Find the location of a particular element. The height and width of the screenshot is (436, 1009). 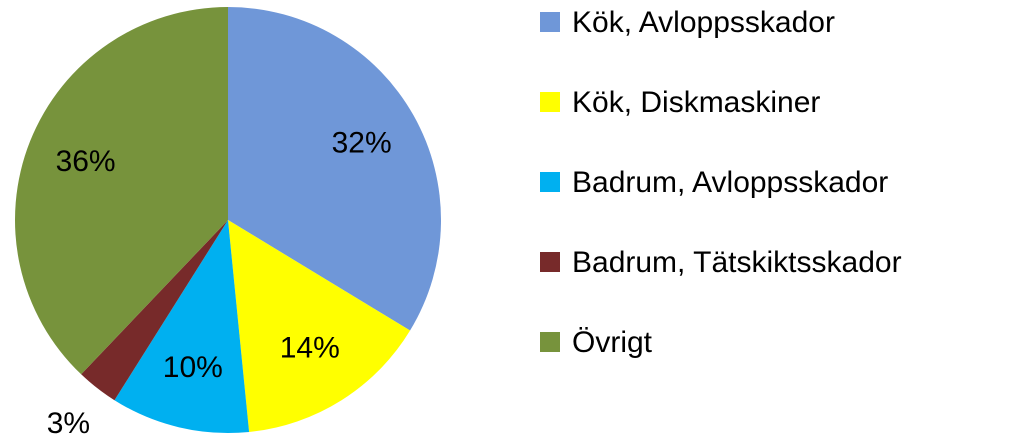

legend-label: Kök, Avloppsskador is located at coordinates (703, 22).